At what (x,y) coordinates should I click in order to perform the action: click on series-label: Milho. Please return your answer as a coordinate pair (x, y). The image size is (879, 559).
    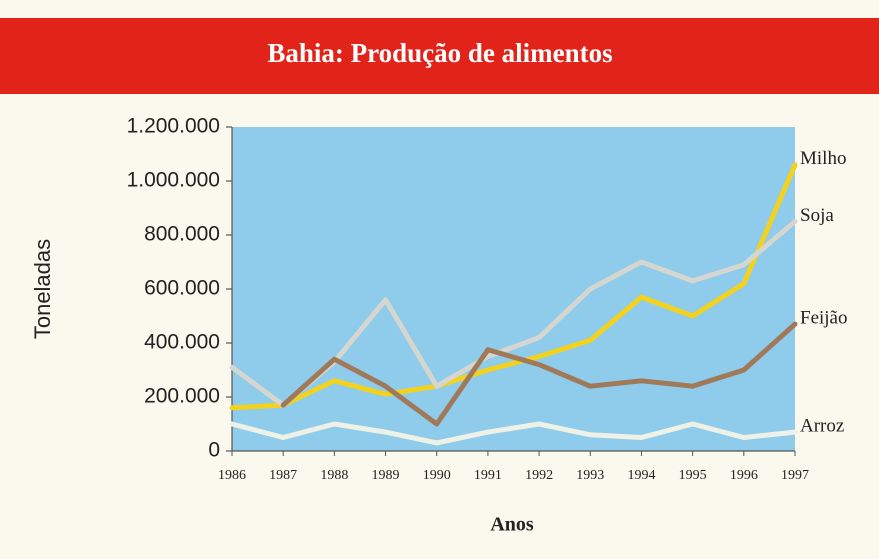
    Looking at the image, I should click on (823, 158).